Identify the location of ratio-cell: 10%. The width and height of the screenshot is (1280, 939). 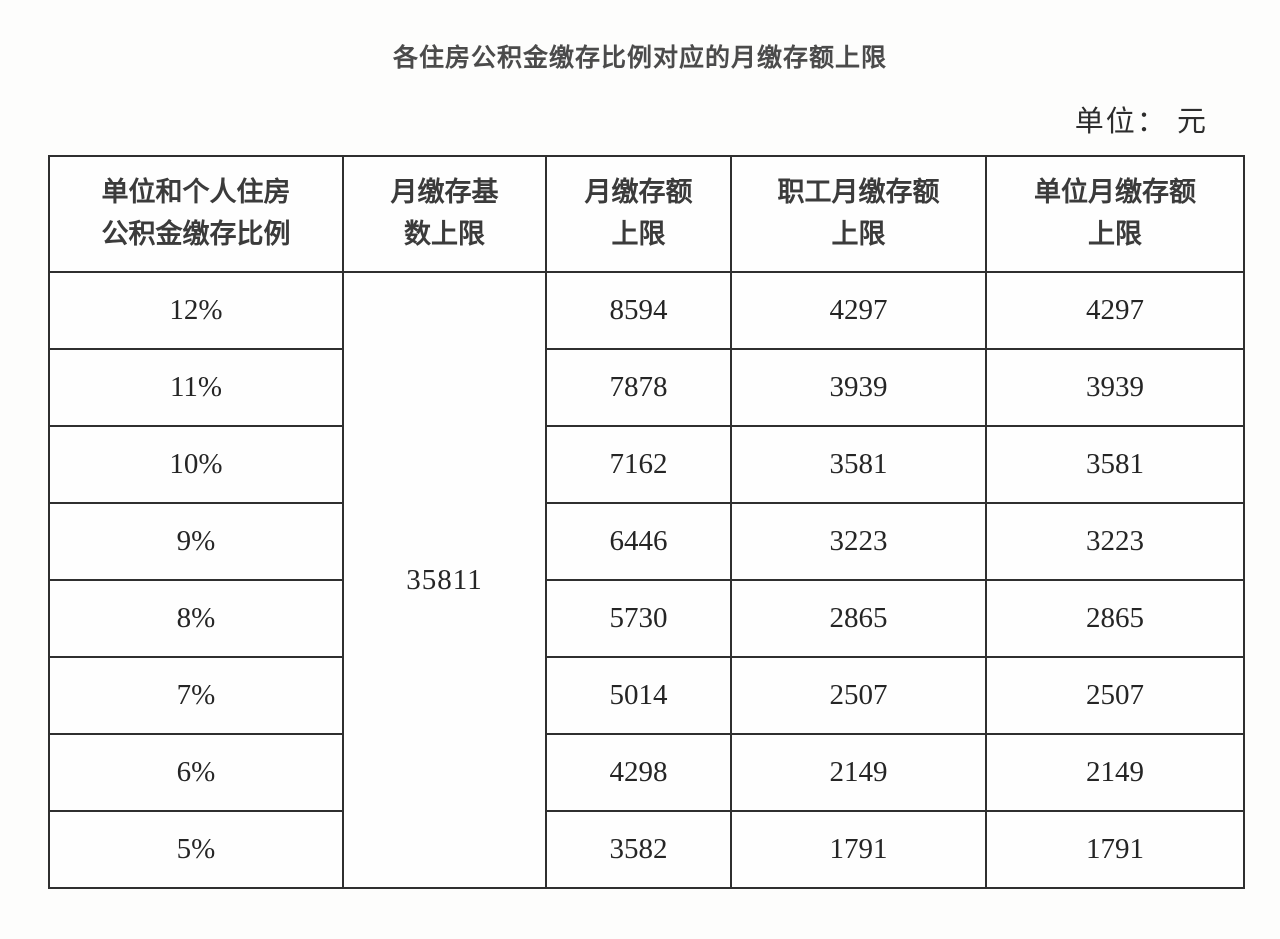
(196, 464).